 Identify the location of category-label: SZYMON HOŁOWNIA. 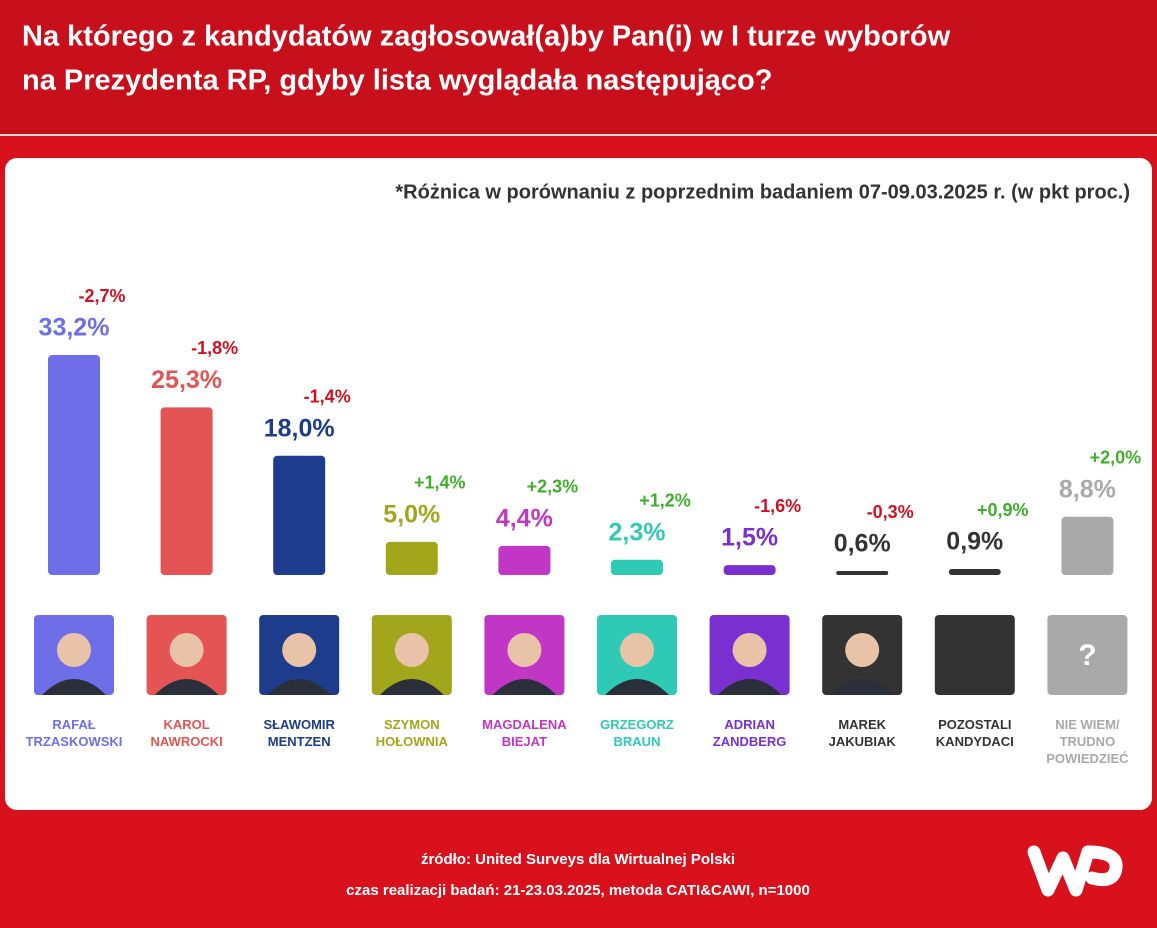
(411, 733).